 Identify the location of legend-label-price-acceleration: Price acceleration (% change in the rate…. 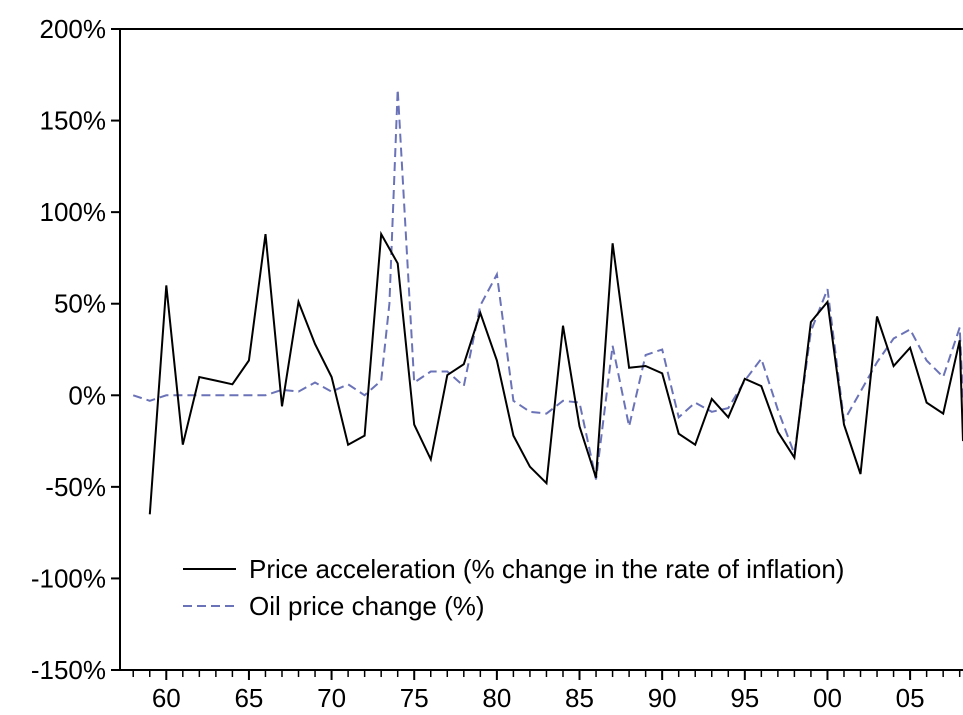
(546, 569).